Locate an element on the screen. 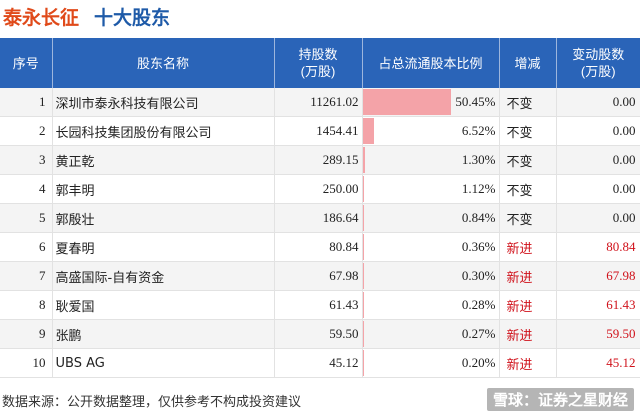  header-delta: 变动股数 (万股) is located at coordinates (598, 63).